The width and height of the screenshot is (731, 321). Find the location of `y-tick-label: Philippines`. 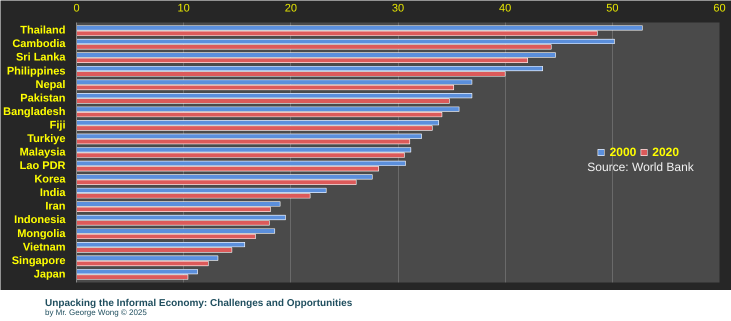

y-tick-label: Philippines is located at coordinates (36, 71).